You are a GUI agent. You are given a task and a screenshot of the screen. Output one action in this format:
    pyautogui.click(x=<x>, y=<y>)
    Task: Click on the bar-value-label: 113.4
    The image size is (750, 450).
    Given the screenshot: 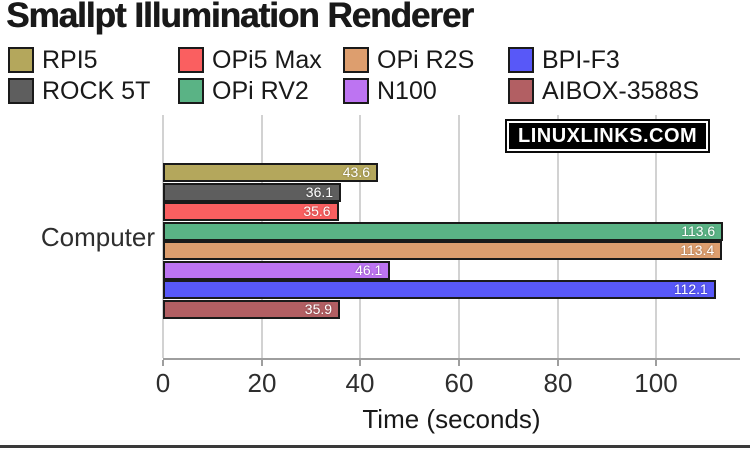 What is the action you would take?
    pyautogui.click(x=697, y=250)
    